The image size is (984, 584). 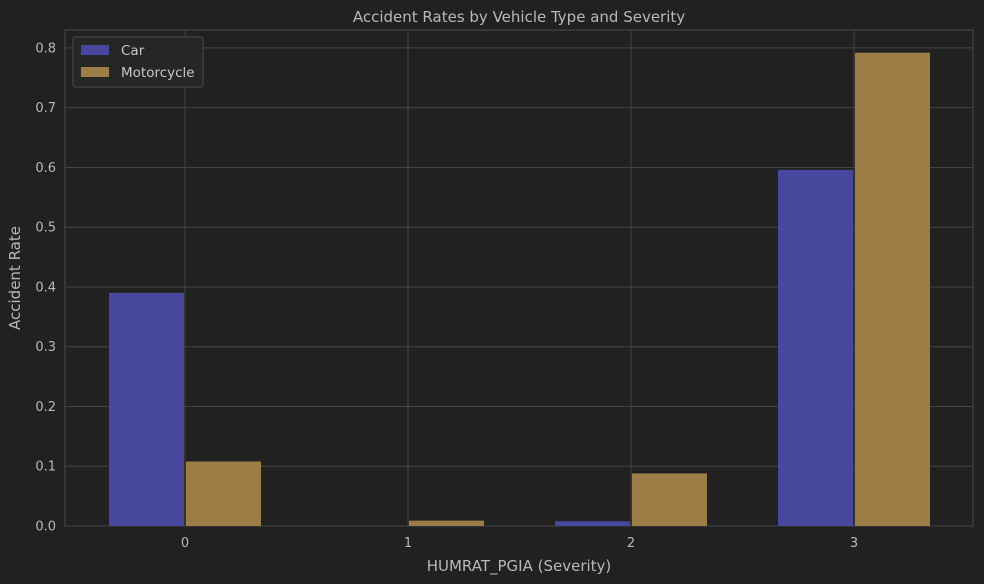 I want to click on x-tick-labels: 0 1 2 3, so click(x=519, y=543).